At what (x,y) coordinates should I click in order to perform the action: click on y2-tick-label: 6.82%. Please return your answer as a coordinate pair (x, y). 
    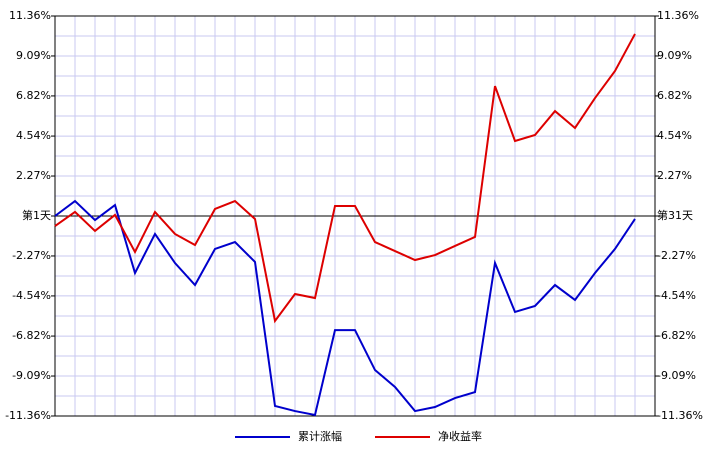
    Looking at the image, I should click on (674, 95).